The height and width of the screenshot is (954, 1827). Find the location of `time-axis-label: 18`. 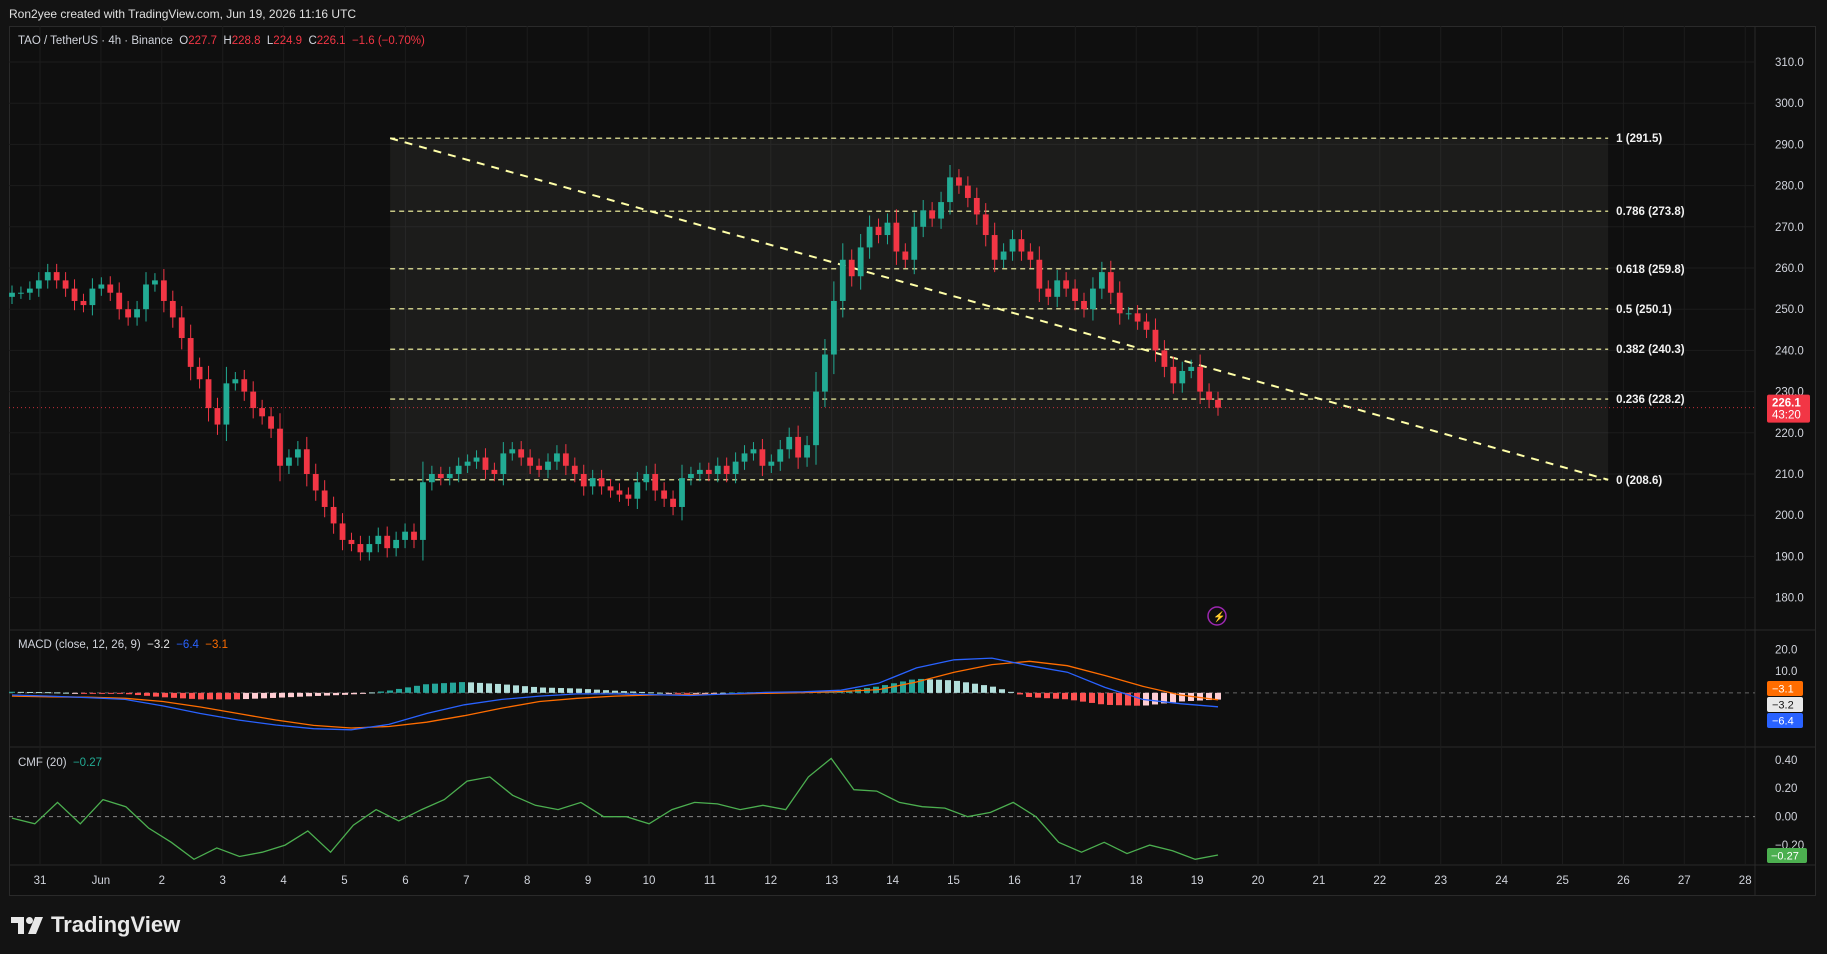

time-axis-label: 18 is located at coordinates (1136, 881).